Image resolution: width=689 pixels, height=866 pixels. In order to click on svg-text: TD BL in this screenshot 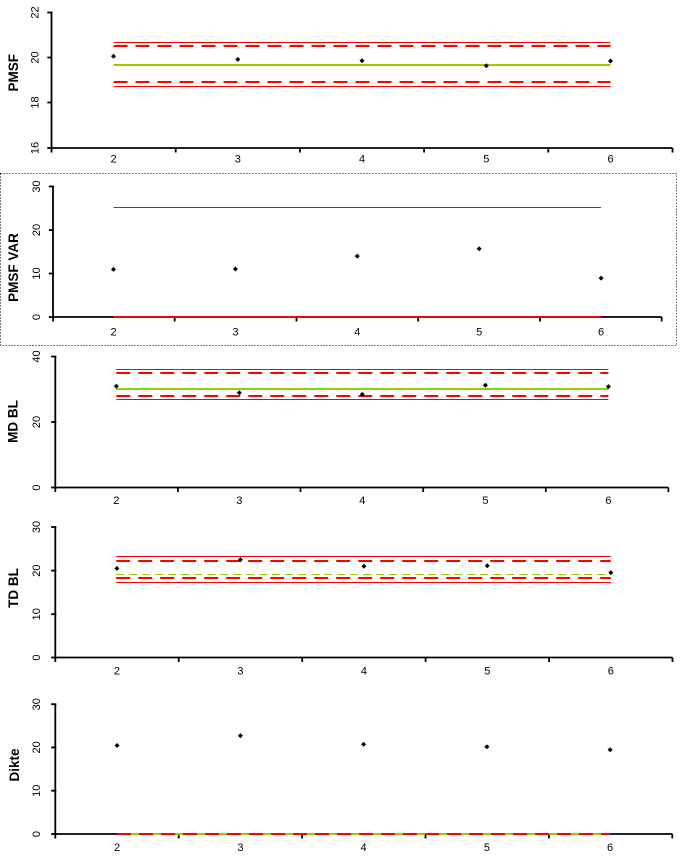, I will do `click(13, 588)`.